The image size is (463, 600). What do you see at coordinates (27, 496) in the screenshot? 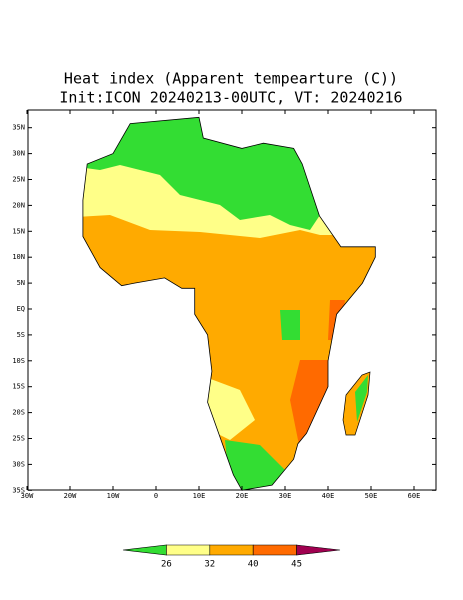
I see `lon-tick-label: 30W` at bounding box center [27, 496].